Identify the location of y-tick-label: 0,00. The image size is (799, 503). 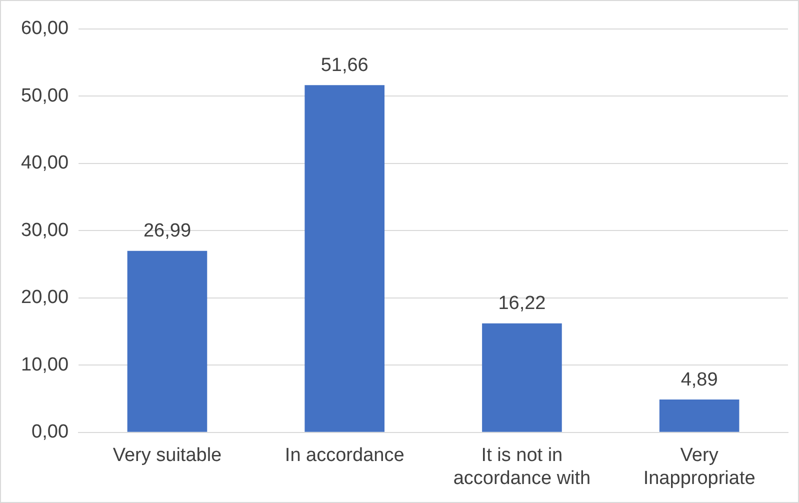
(50, 432).